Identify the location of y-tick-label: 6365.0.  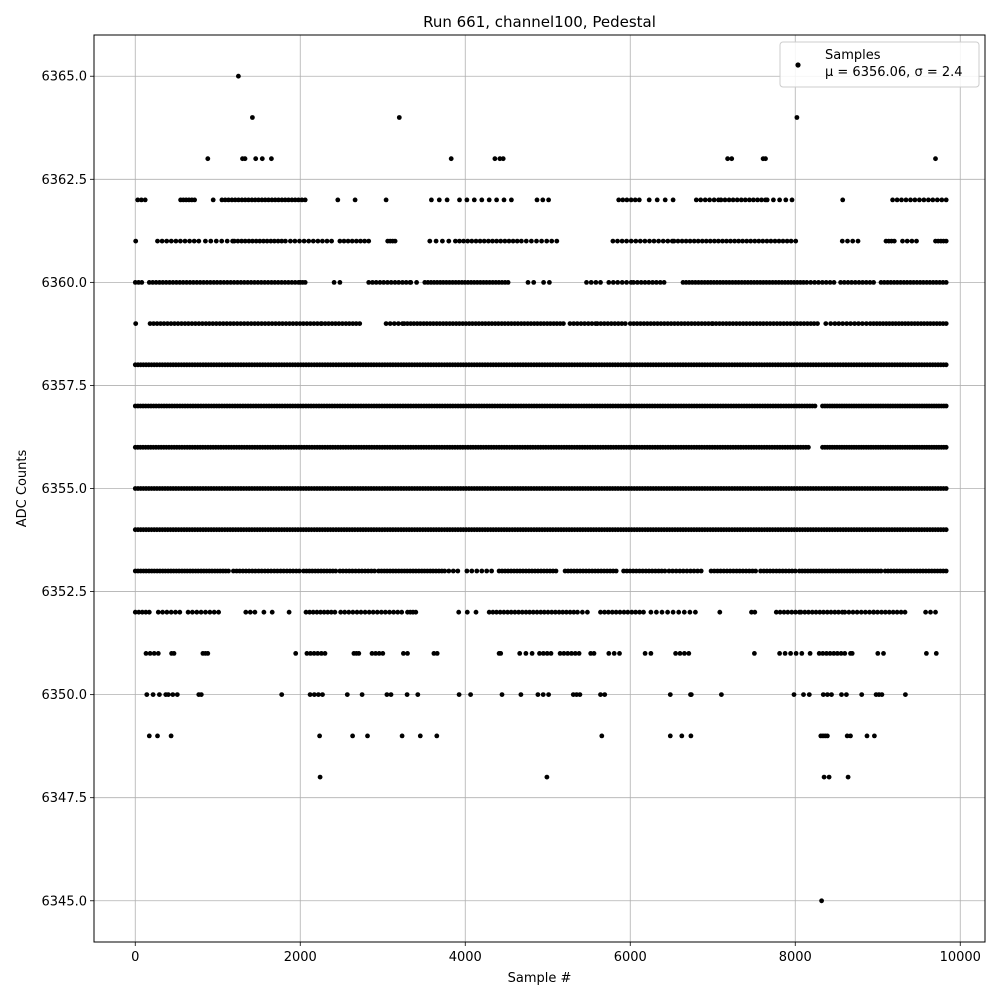
(65, 77).